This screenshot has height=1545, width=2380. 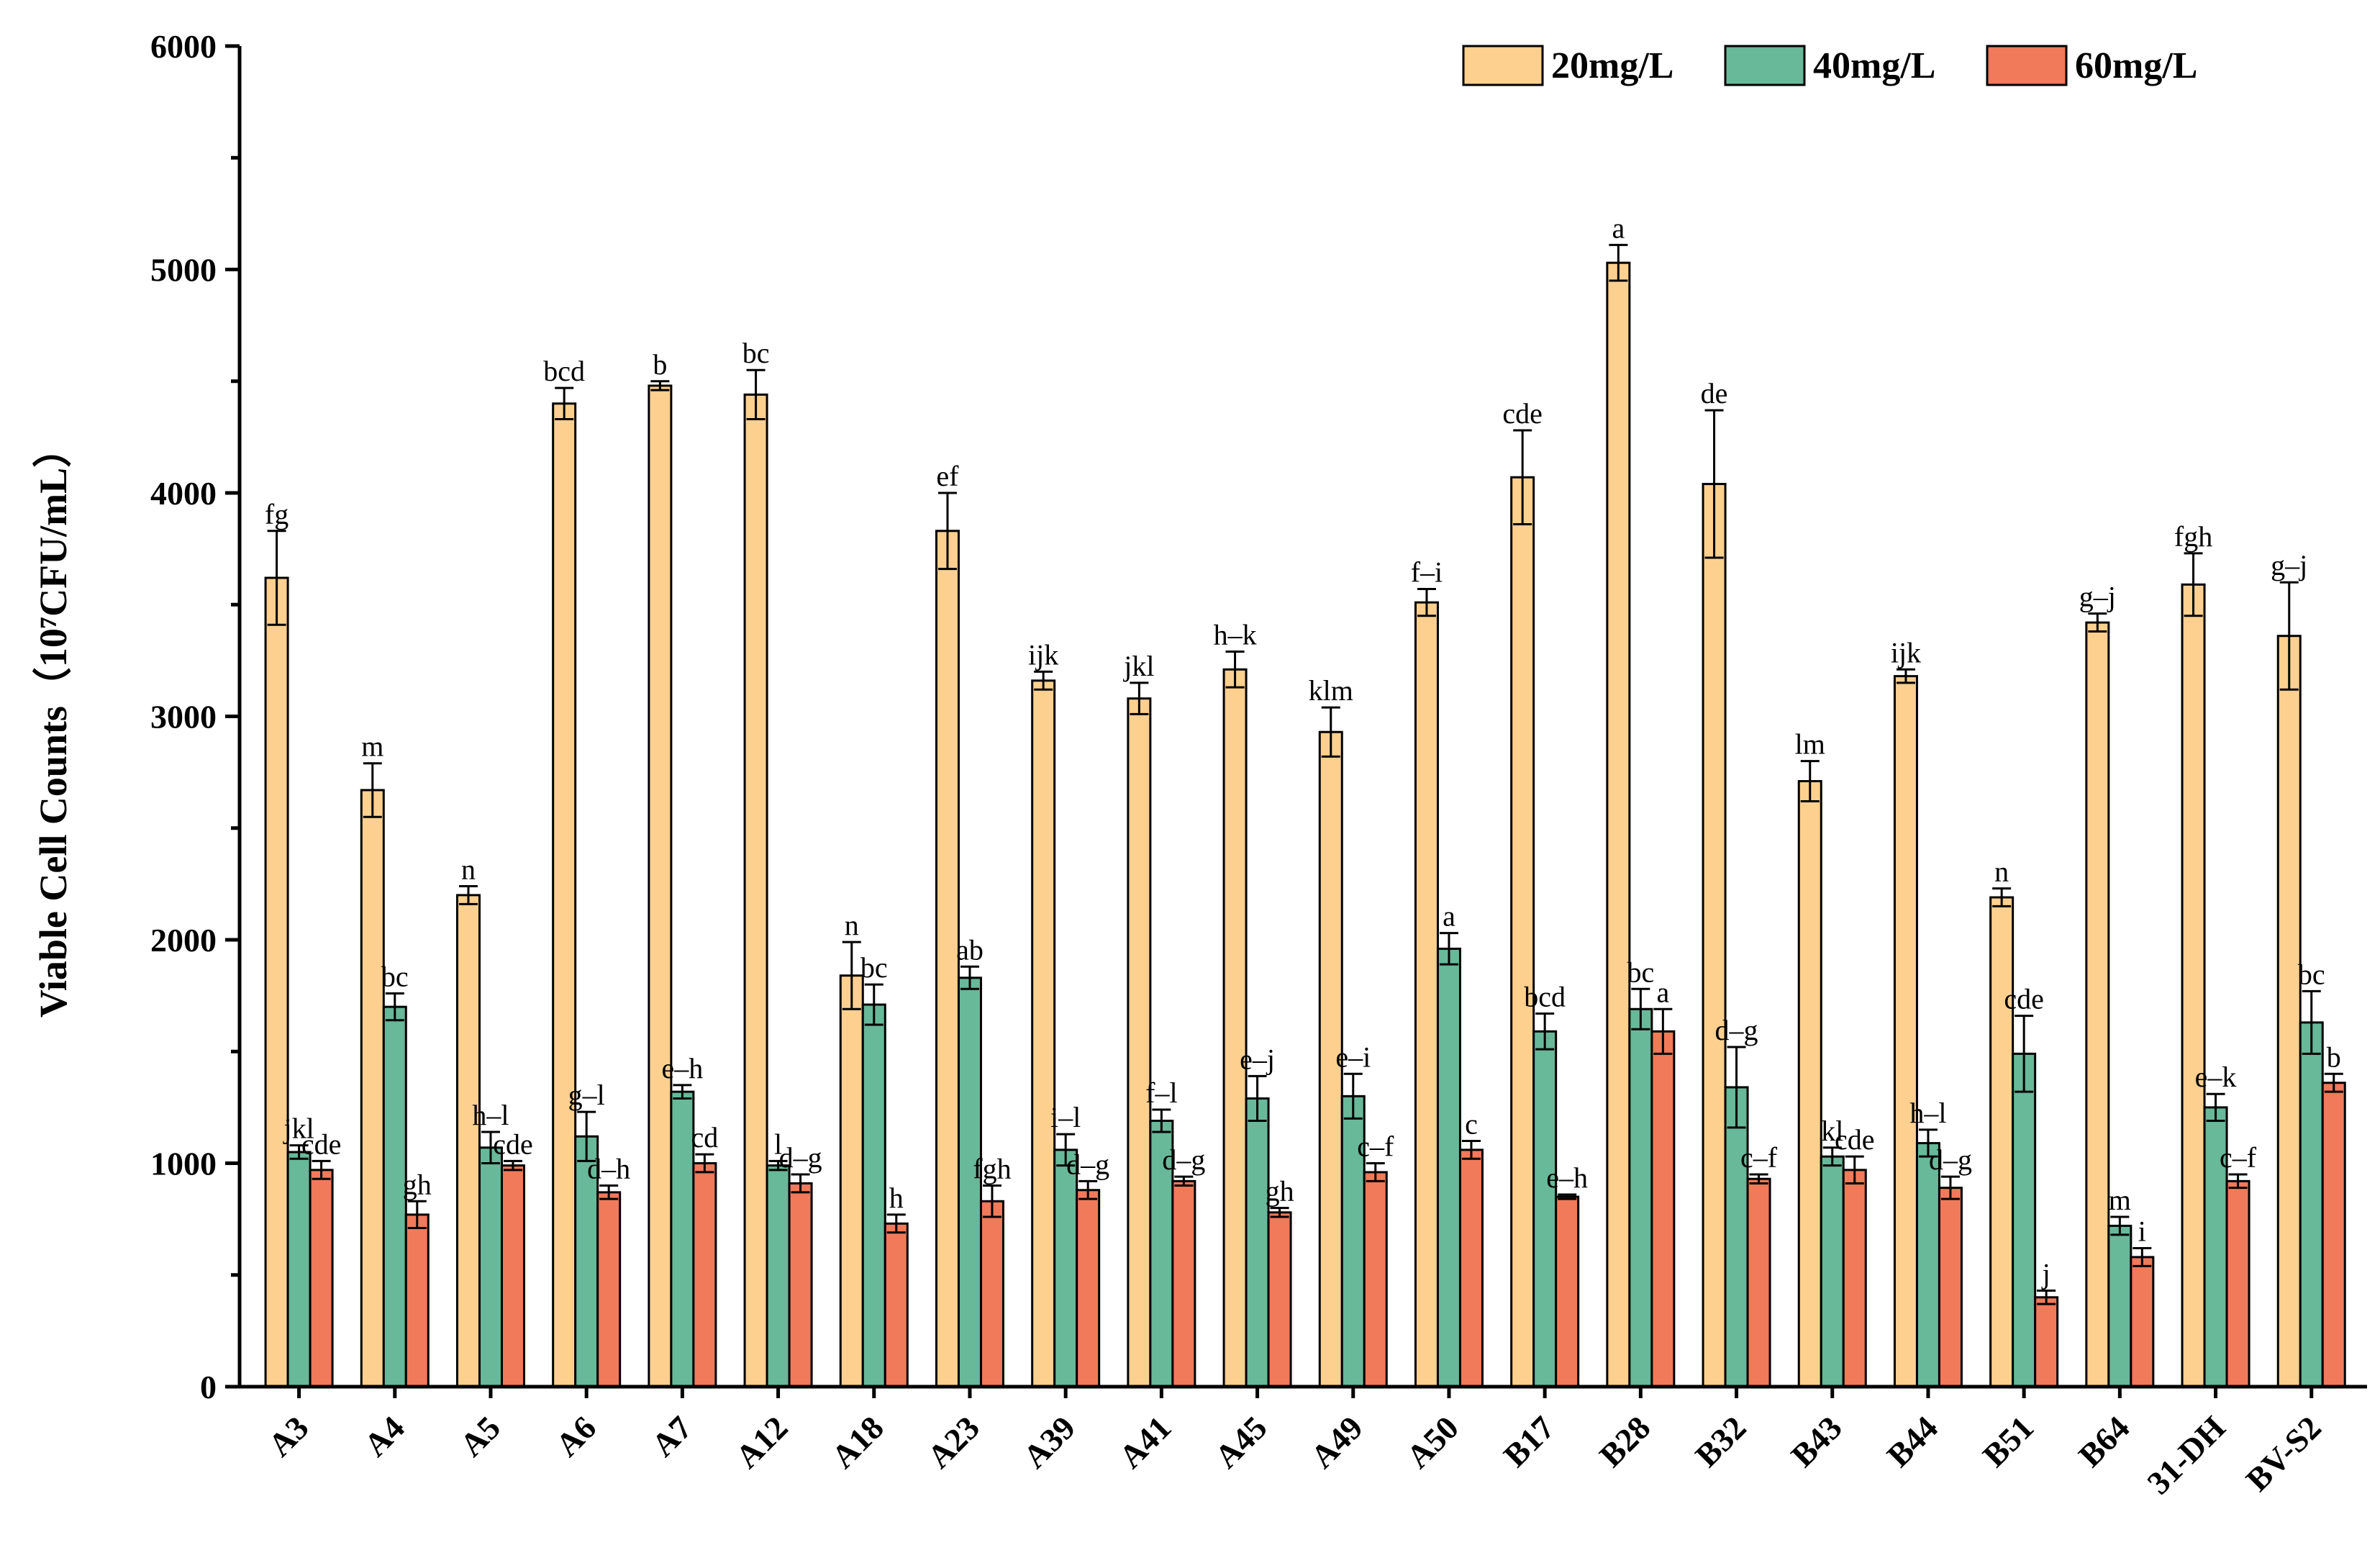 I want to click on bar-60mg/L-A45, so click(x=1279, y=1299).